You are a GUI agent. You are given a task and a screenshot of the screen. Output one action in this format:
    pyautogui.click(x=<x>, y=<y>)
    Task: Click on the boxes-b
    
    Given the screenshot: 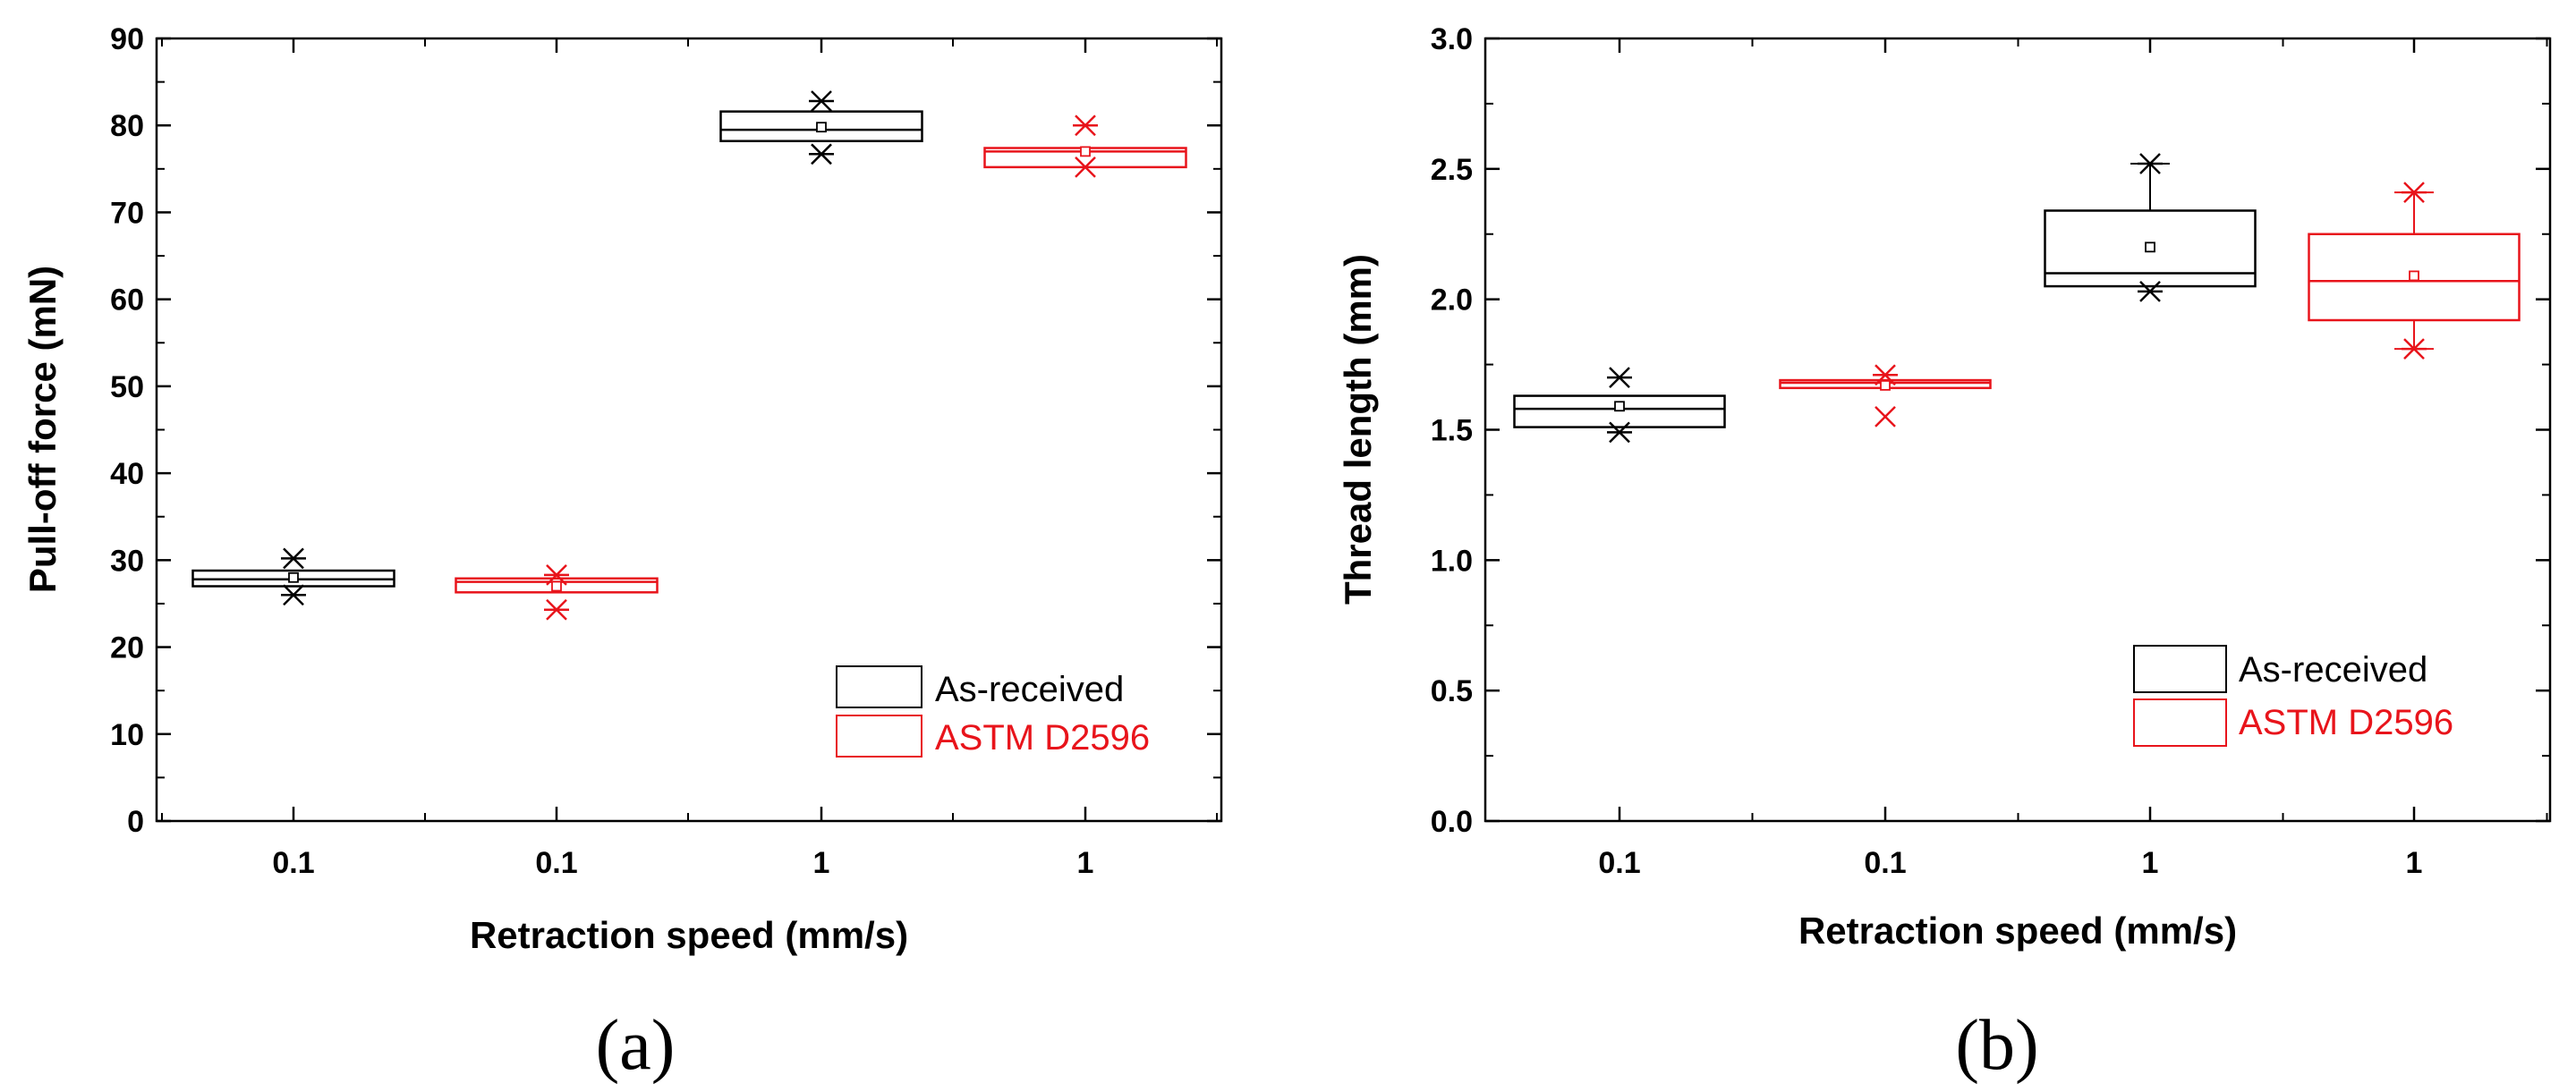 What is the action you would take?
    pyautogui.click(x=2017, y=298)
    